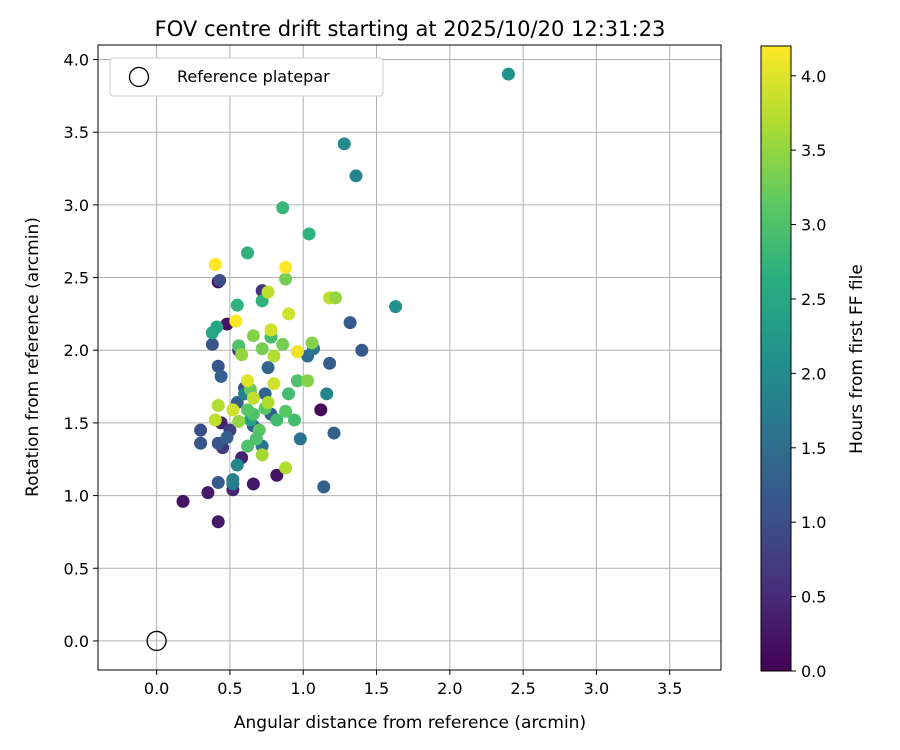 The image size is (900, 750). Describe the element at coordinates (33, 357) in the screenshot. I see `y-axis-label: Rotation from reference (arcmin)` at that location.